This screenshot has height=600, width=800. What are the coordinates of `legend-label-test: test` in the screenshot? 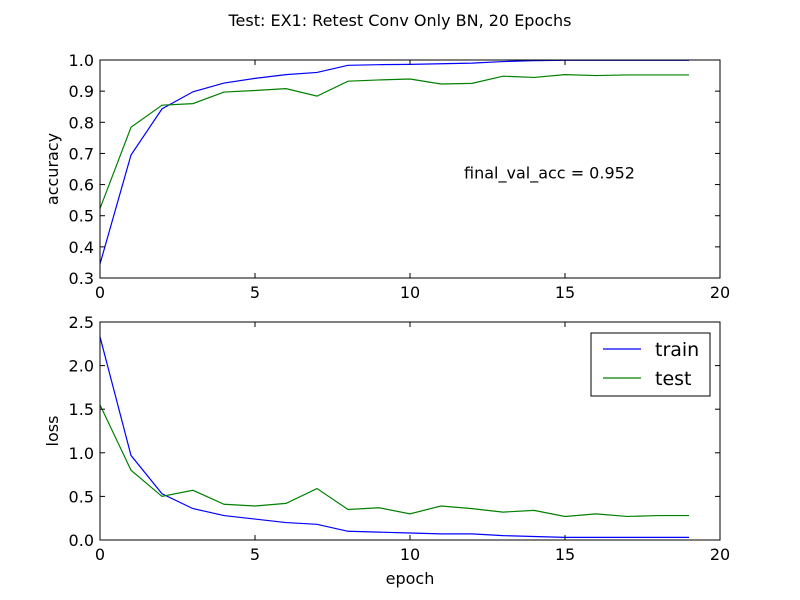 It's located at (673, 379).